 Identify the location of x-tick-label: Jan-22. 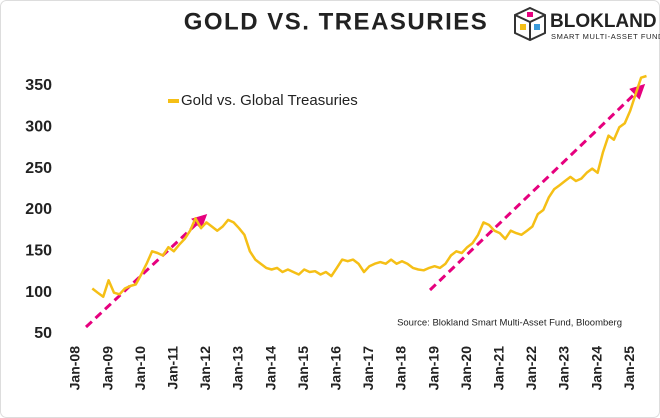
(531, 368).